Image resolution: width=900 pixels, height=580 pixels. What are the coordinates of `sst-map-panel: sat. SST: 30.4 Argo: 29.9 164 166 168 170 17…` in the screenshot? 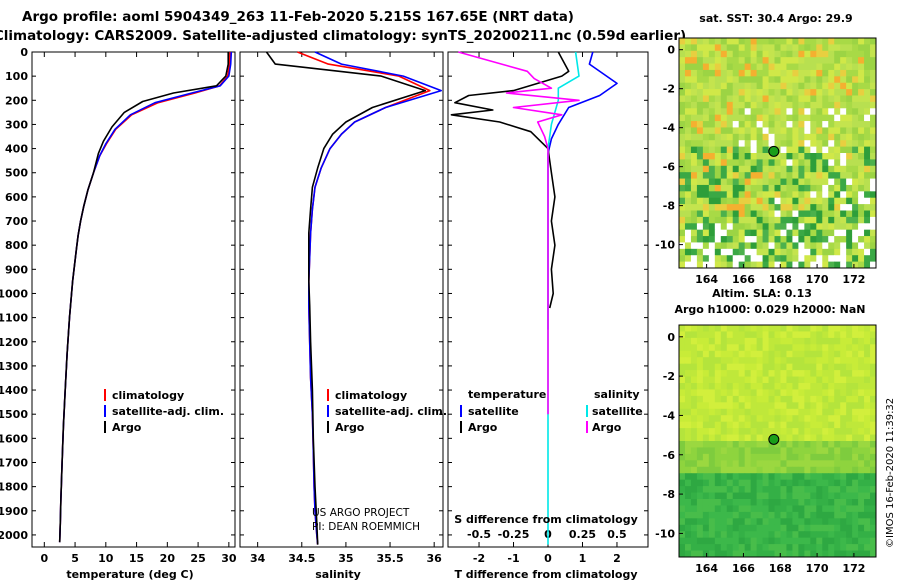 It's located at (766, 149).